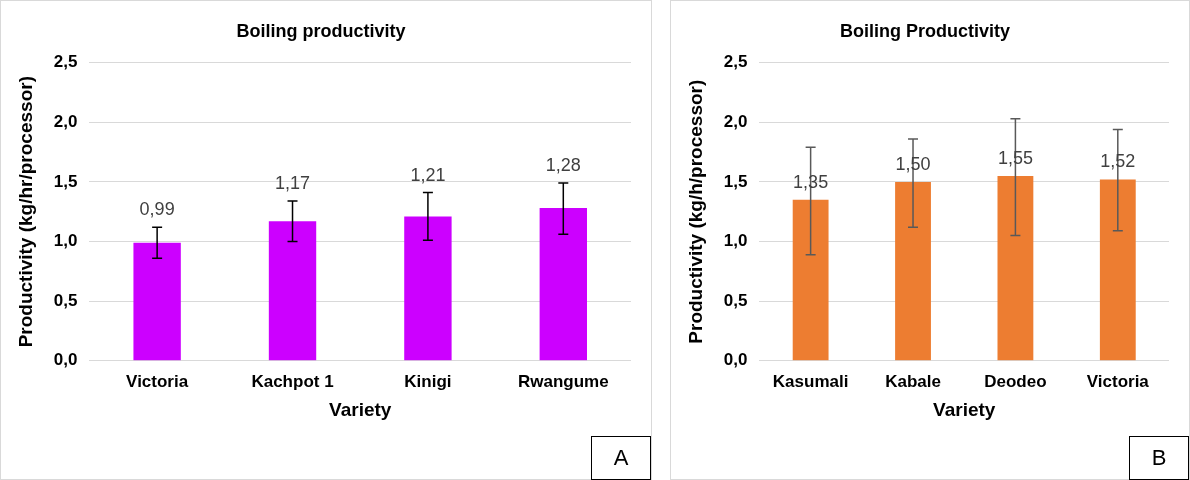 Image resolution: width=1190 pixels, height=480 pixels. I want to click on x-tick-label: Deodeo, so click(1015, 381).